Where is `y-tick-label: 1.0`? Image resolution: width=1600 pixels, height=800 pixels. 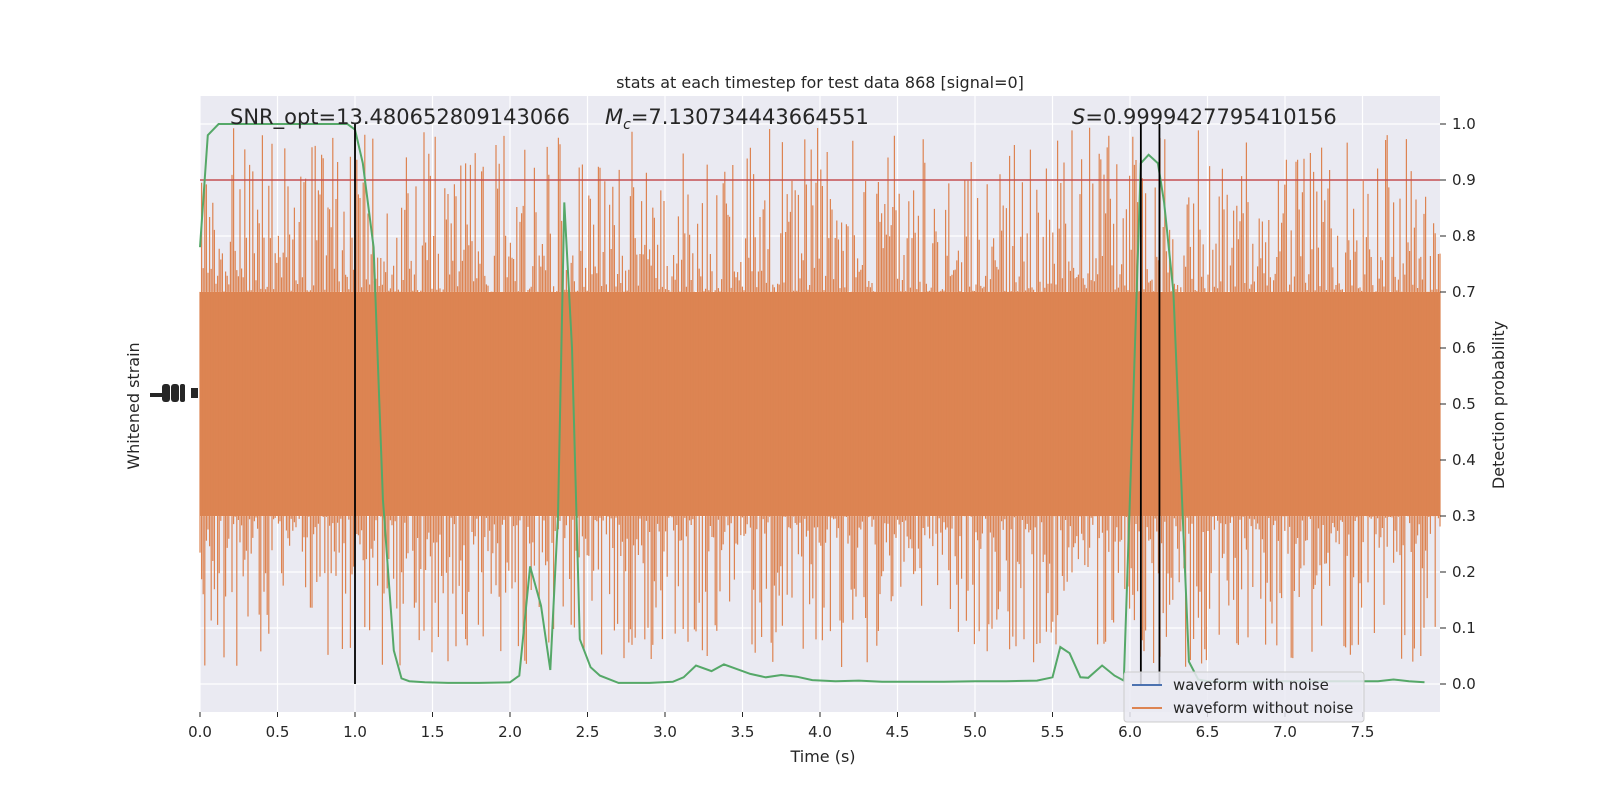 y-tick-label: 1.0 is located at coordinates (1464, 124).